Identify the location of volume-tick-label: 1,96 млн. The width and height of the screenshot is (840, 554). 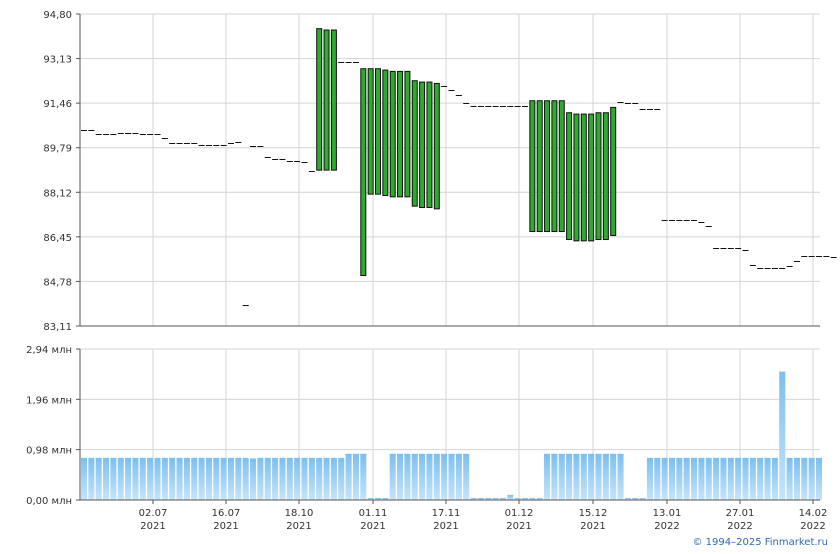
(49, 400).